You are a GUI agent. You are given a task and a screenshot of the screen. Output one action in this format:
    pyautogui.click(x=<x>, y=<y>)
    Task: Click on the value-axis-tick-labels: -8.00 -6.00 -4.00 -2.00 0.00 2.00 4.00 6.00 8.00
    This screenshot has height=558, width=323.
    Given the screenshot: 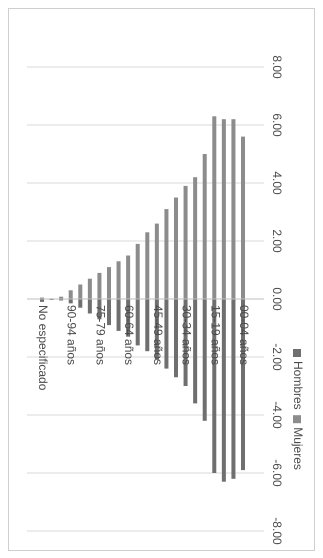 What is the action you would take?
    pyautogui.click(x=277, y=300)
    